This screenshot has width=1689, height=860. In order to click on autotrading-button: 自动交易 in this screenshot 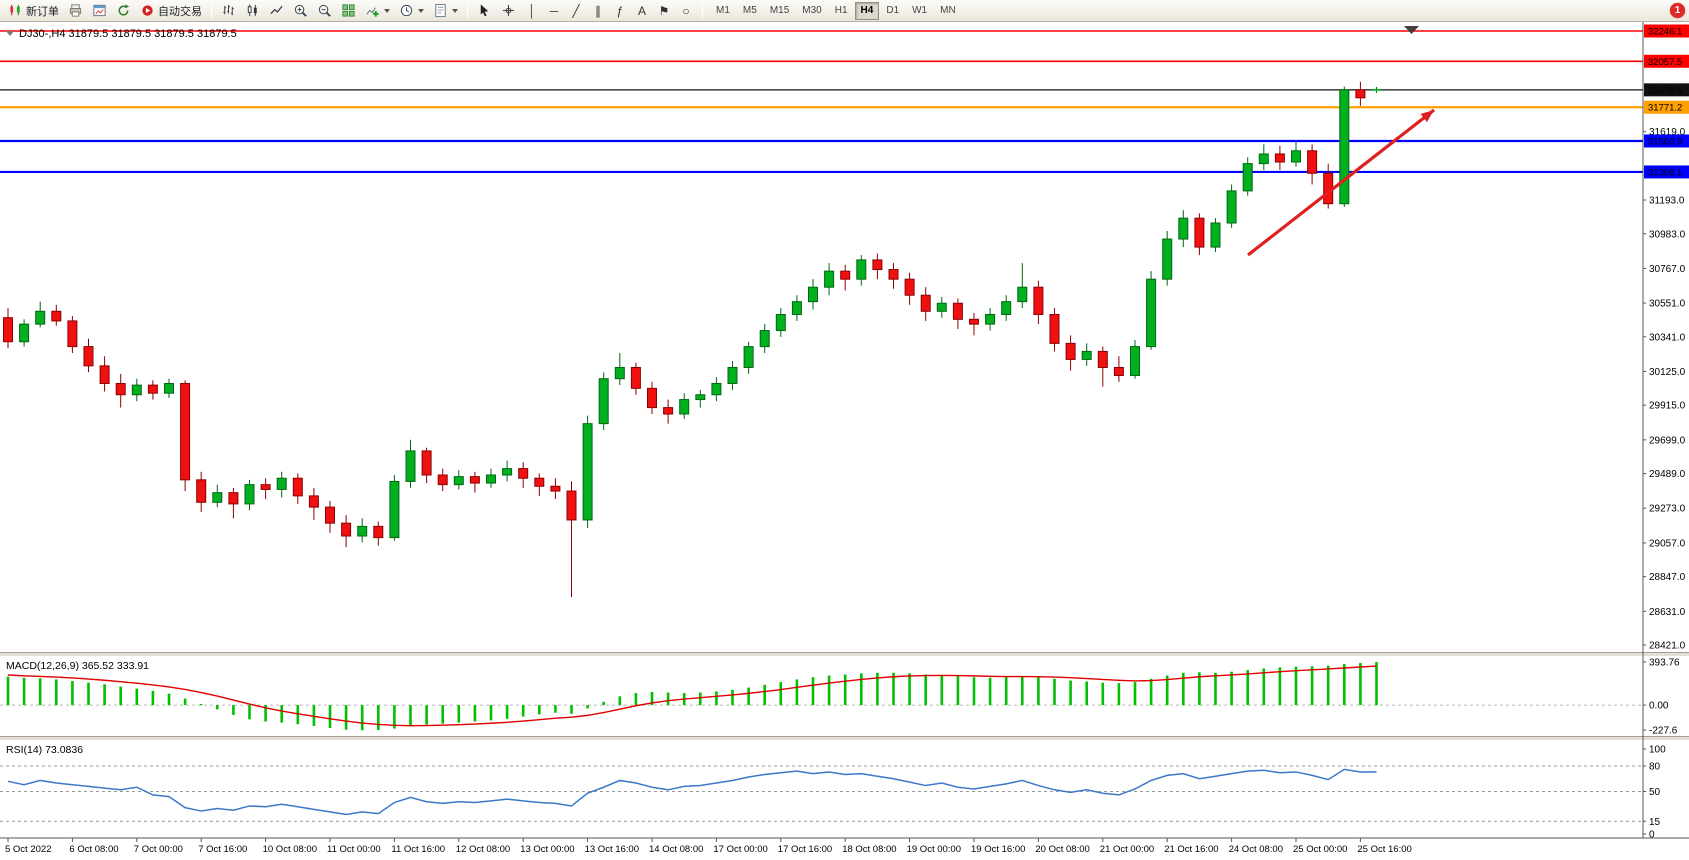, I will do `click(171, 11)`.